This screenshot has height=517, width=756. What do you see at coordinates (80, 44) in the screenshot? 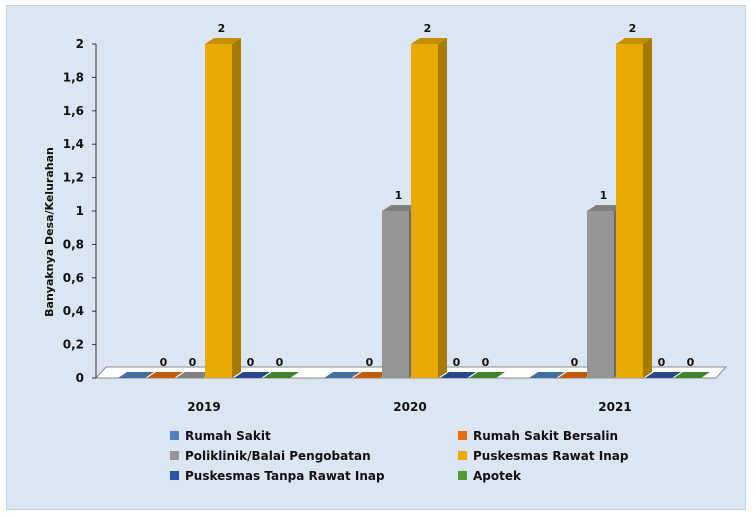
I see `y-tick-label: 2` at bounding box center [80, 44].